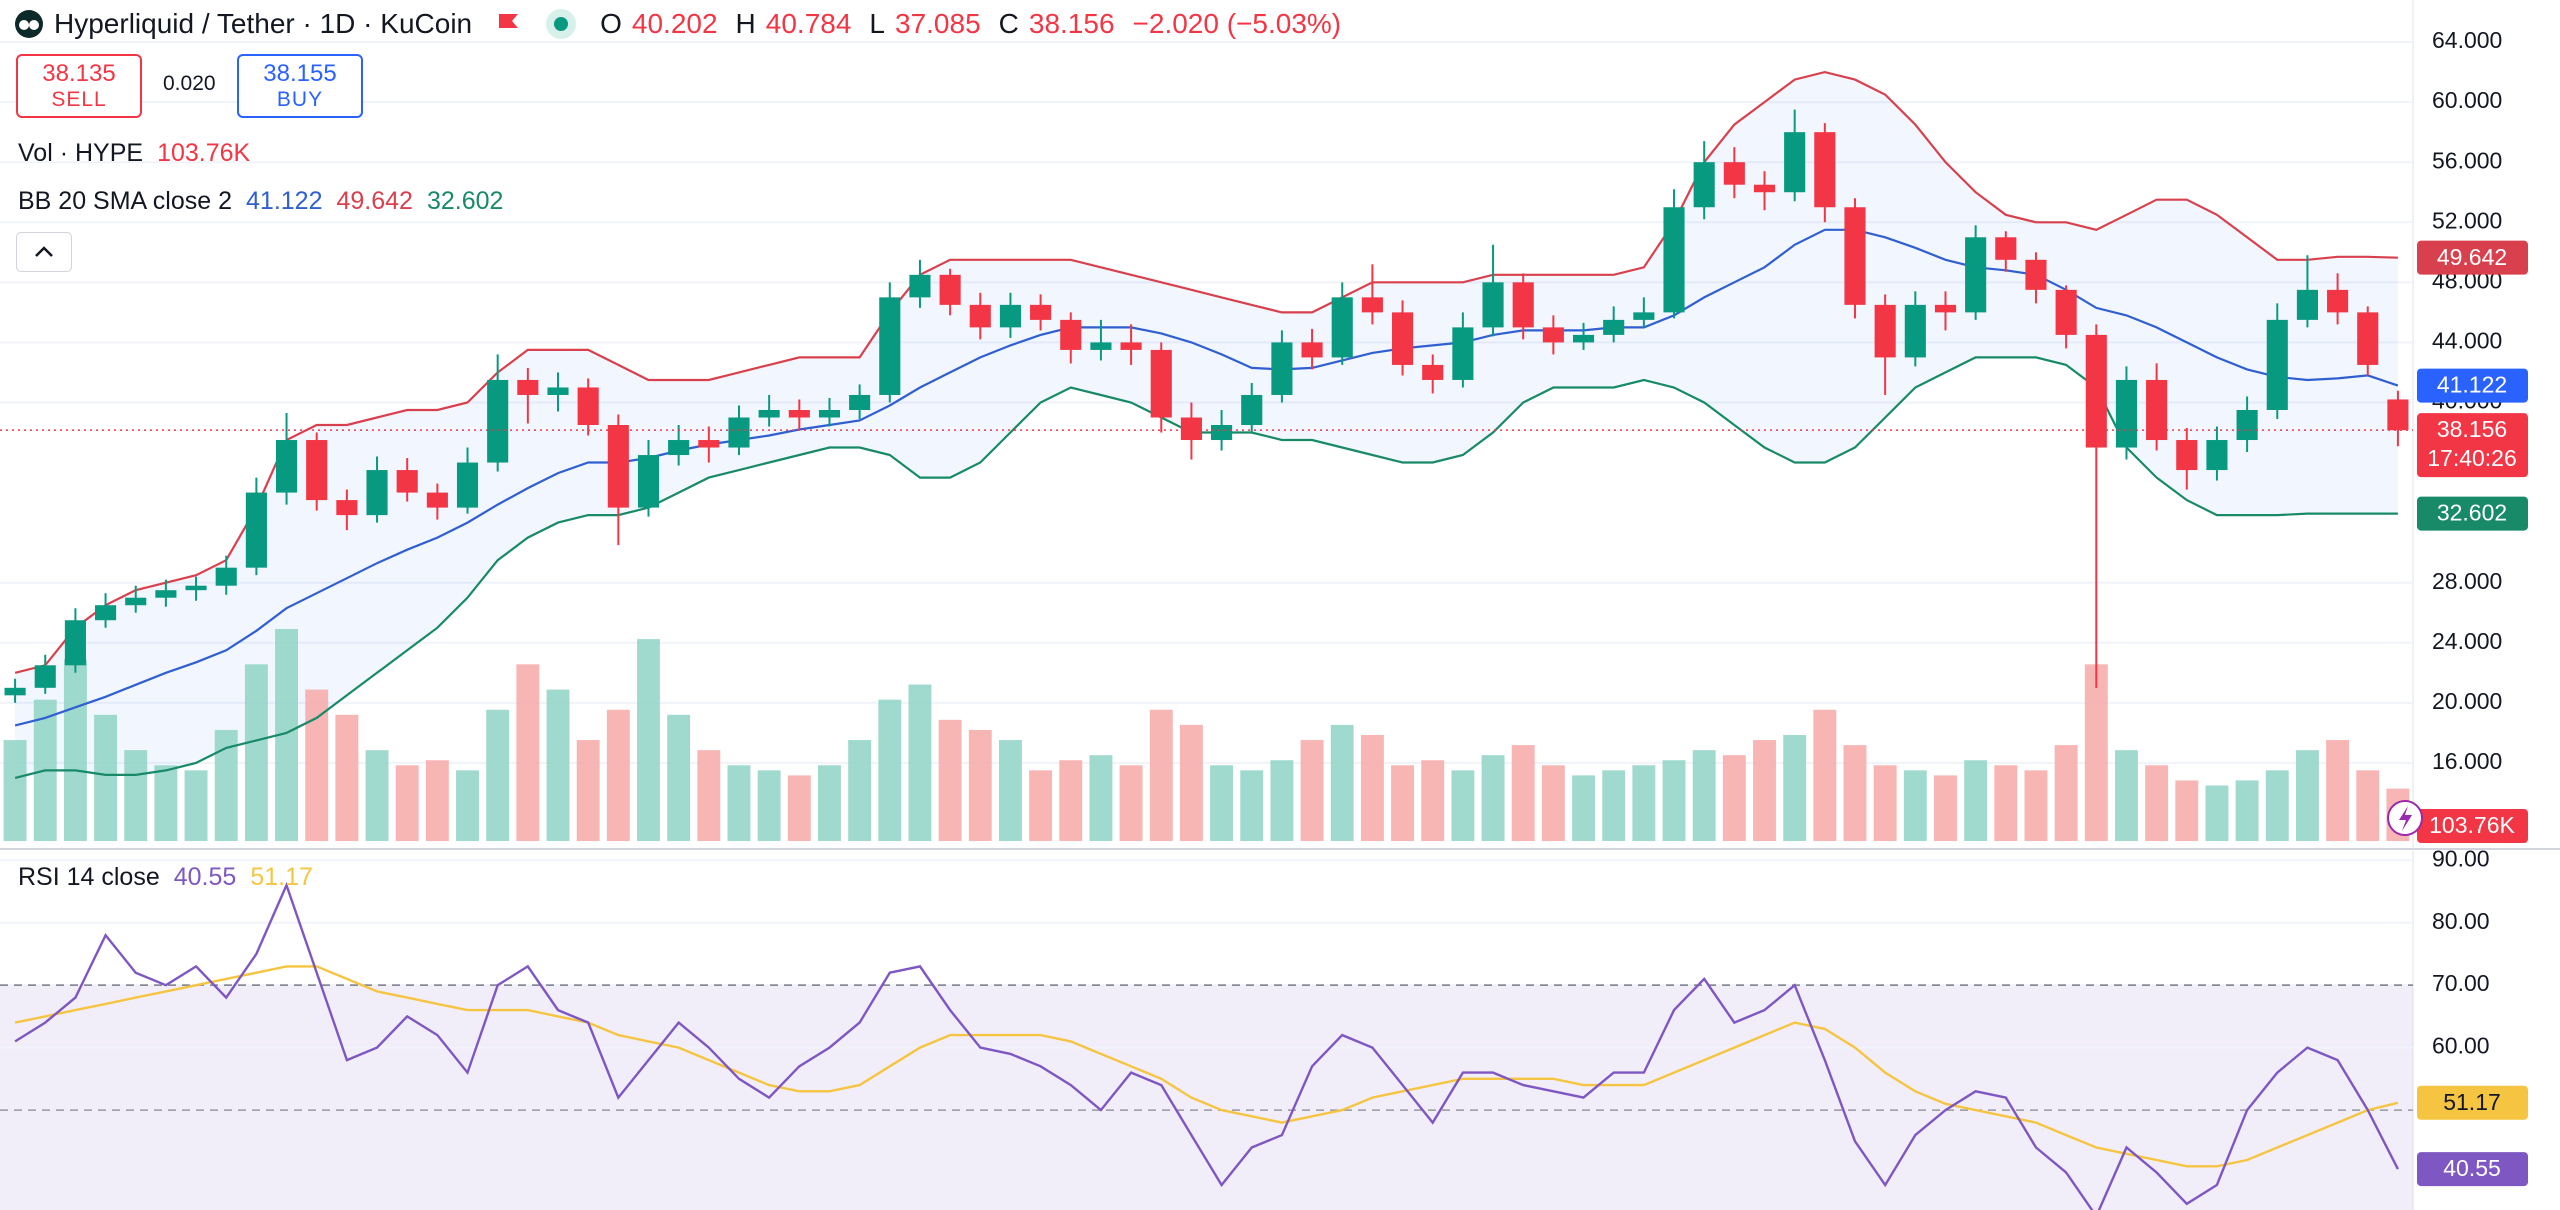  I want to click on sell-button: 38.135 SELL, so click(79, 86).